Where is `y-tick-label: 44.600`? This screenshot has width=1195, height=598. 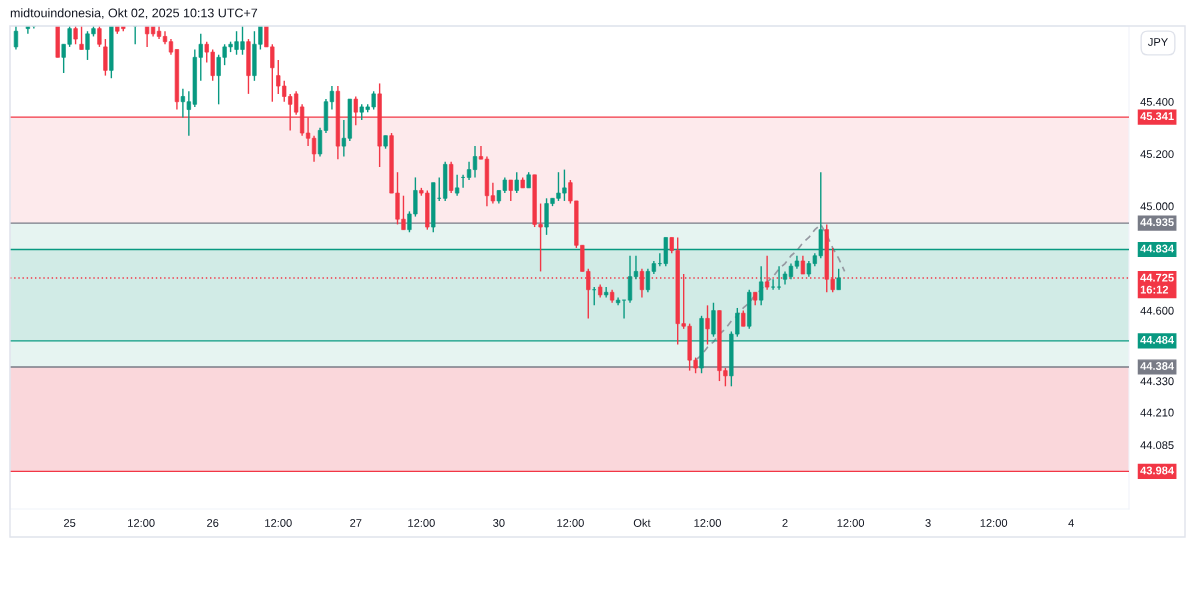 y-tick-label: 44.600 is located at coordinates (1157, 310).